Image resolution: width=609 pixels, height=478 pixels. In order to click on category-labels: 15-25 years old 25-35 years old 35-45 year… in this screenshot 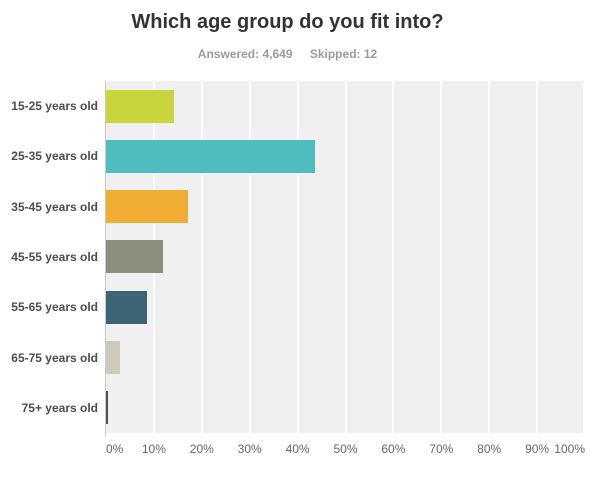, I will do `click(49, 257)`.